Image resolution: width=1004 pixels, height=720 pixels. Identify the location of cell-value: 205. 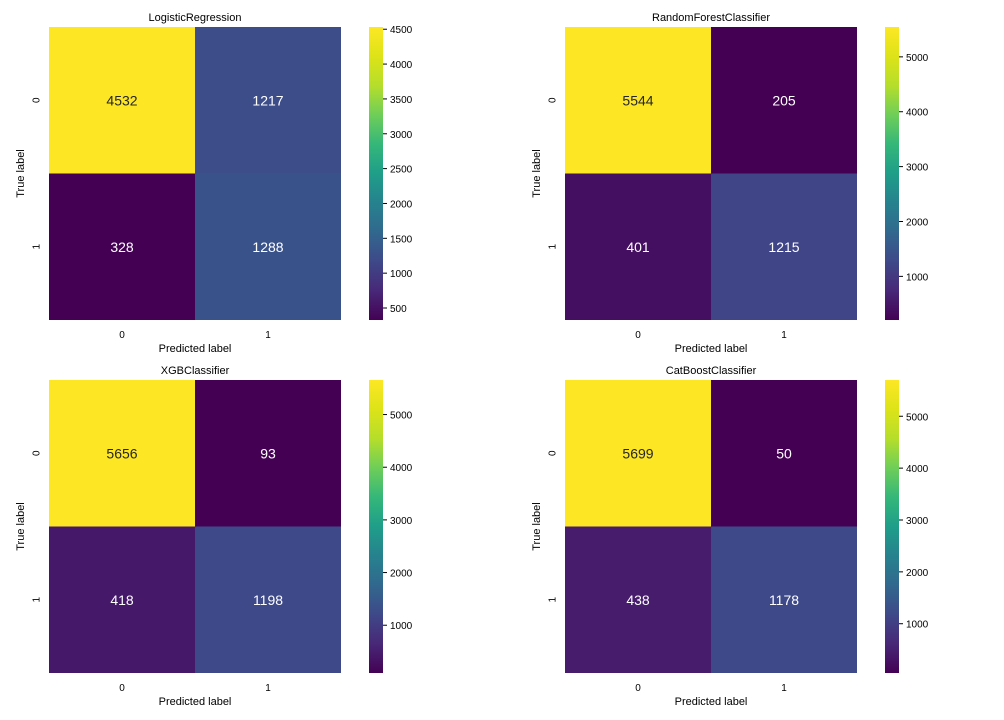
(784, 100).